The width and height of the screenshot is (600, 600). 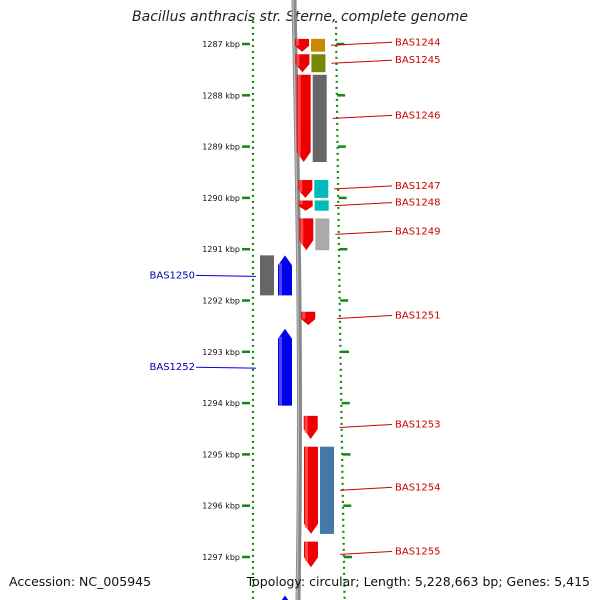 I want to click on gene-layer, so click(x=297, y=319).